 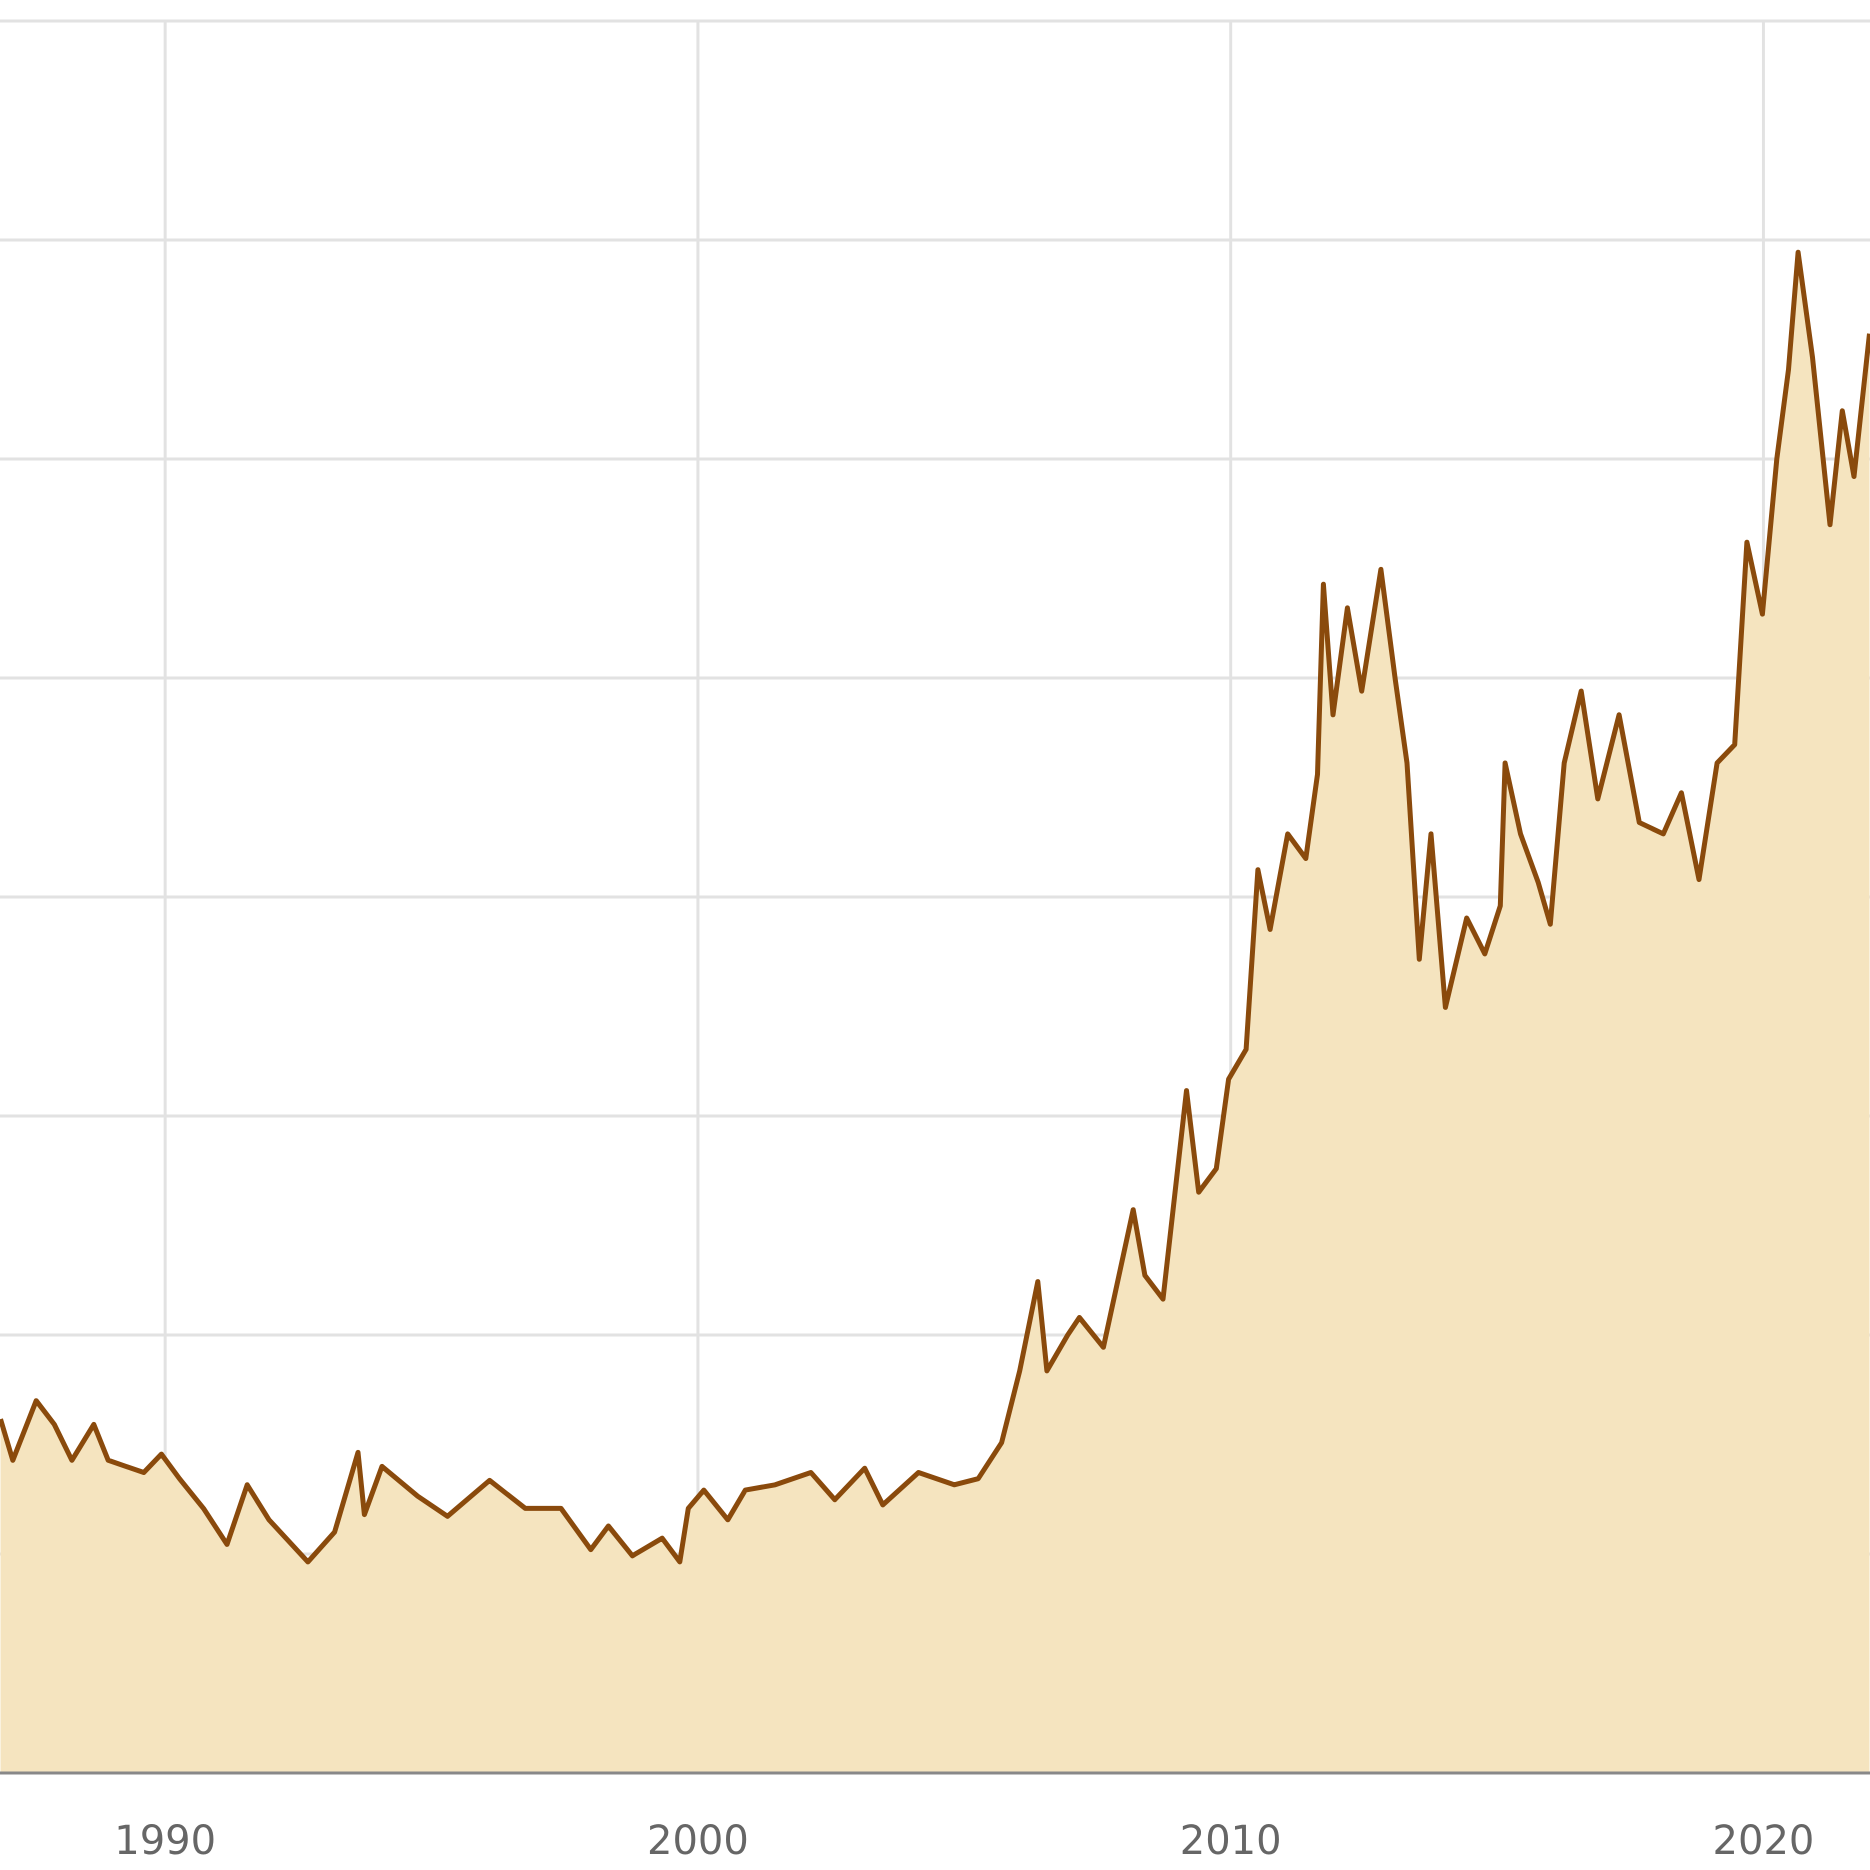 What do you see at coordinates (698, 1841) in the screenshot?
I see `x-tick-label: 2000` at bounding box center [698, 1841].